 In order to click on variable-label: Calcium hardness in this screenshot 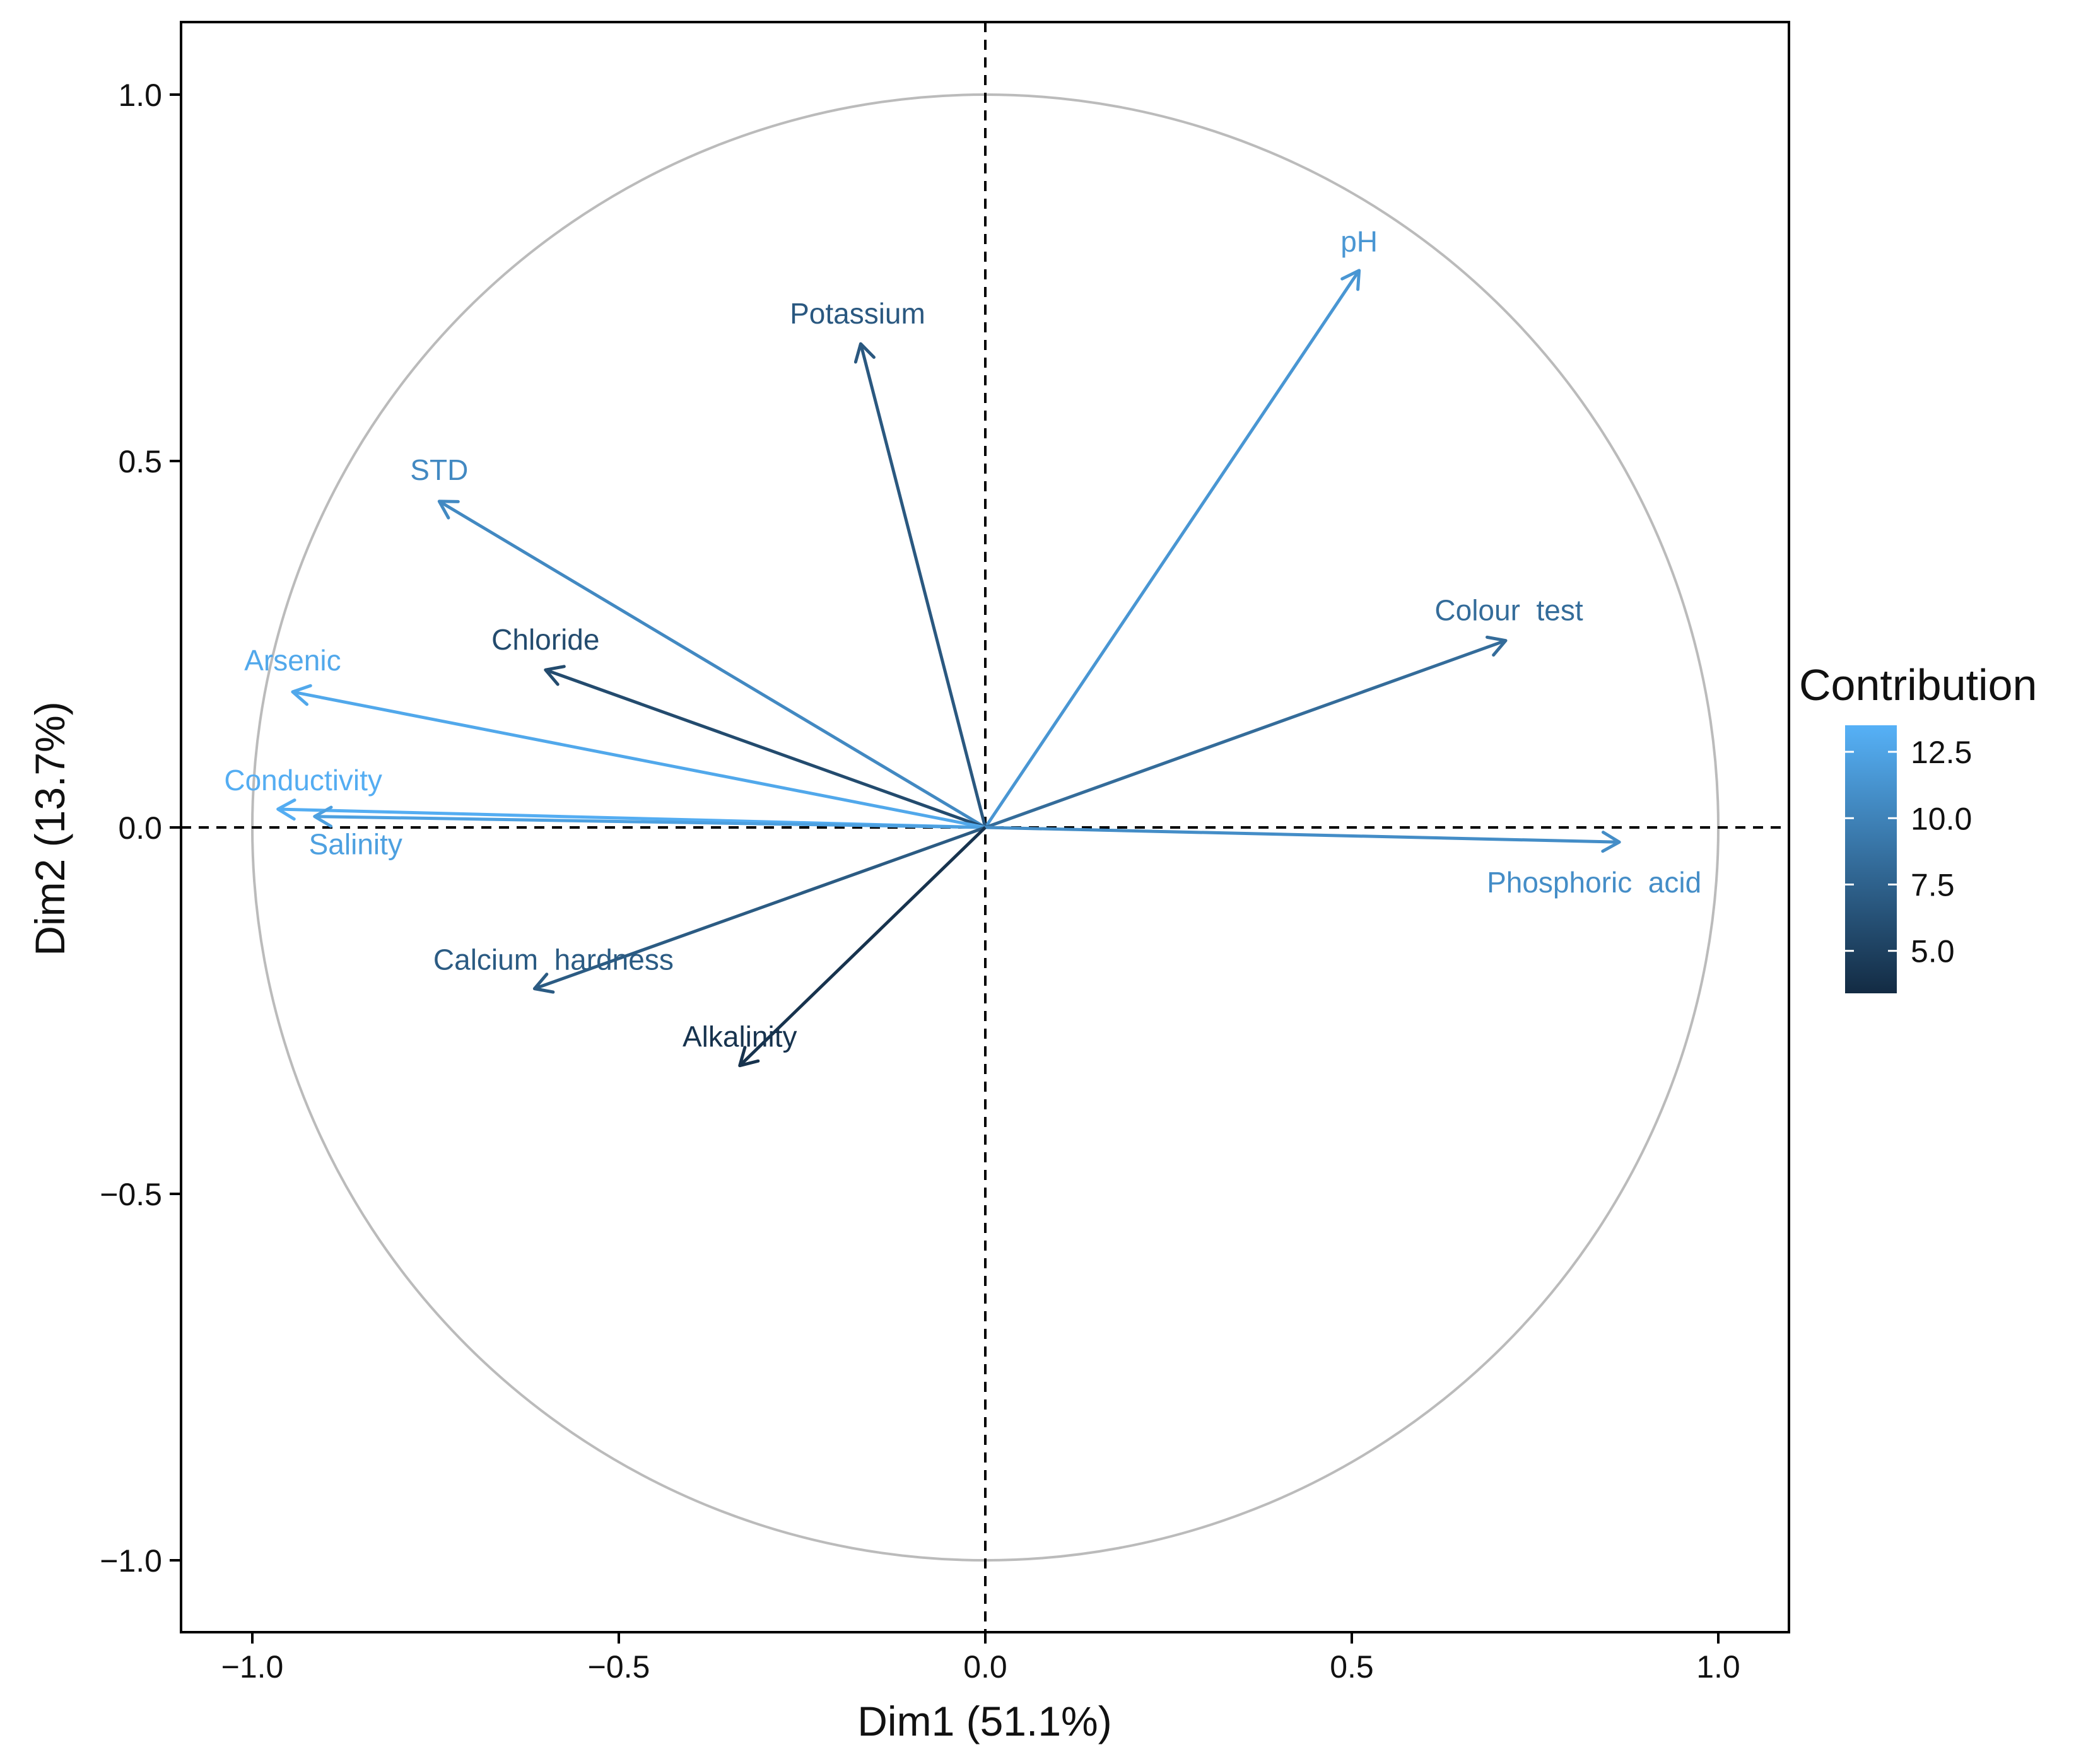, I will do `click(553, 959)`.